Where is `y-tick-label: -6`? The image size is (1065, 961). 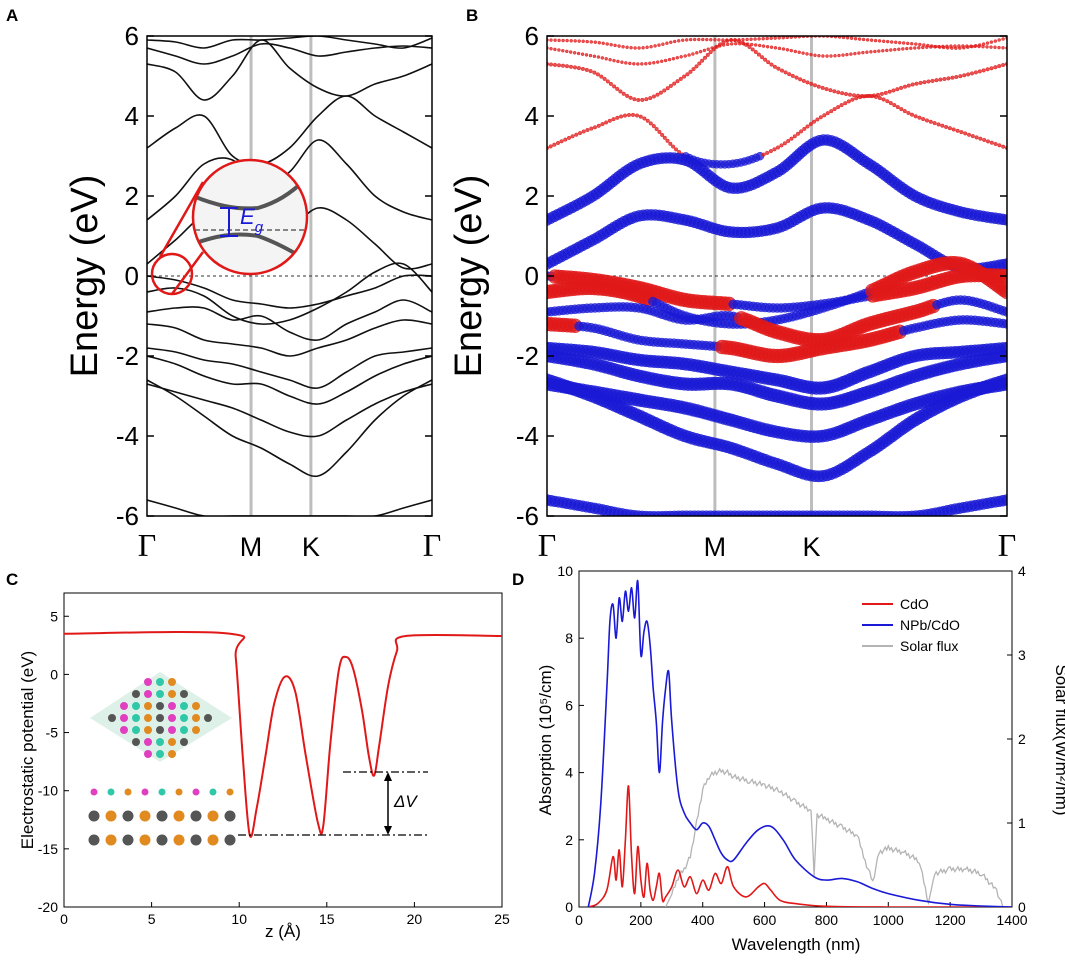
y-tick-label: -6 is located at coordinates (127, 516).